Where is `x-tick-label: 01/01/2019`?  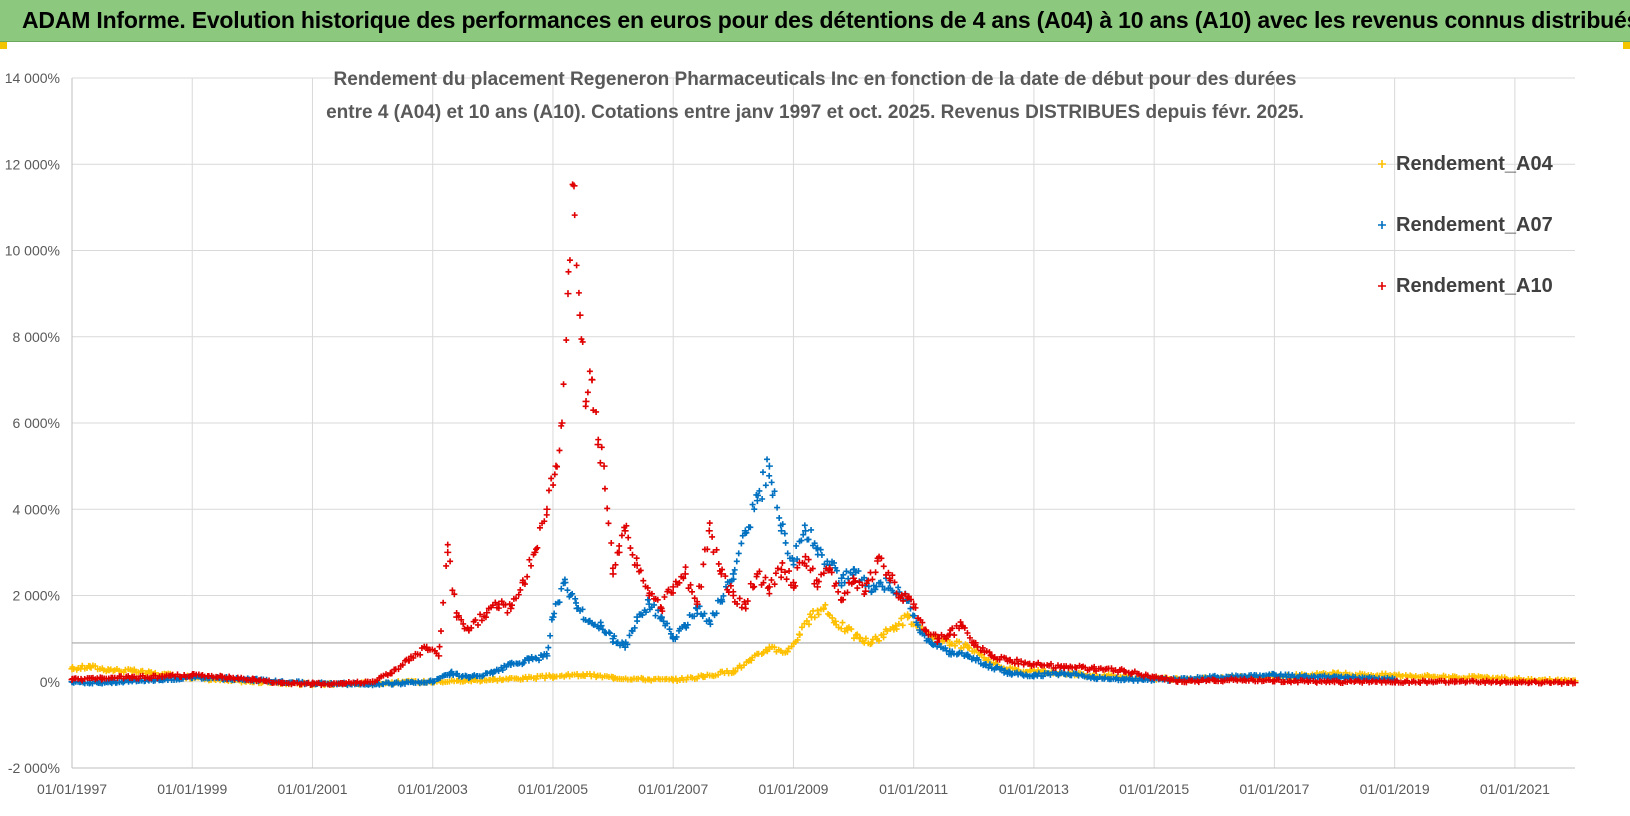 x-tick-label: 01/01/2019 is located at coordinates (1395, 789).